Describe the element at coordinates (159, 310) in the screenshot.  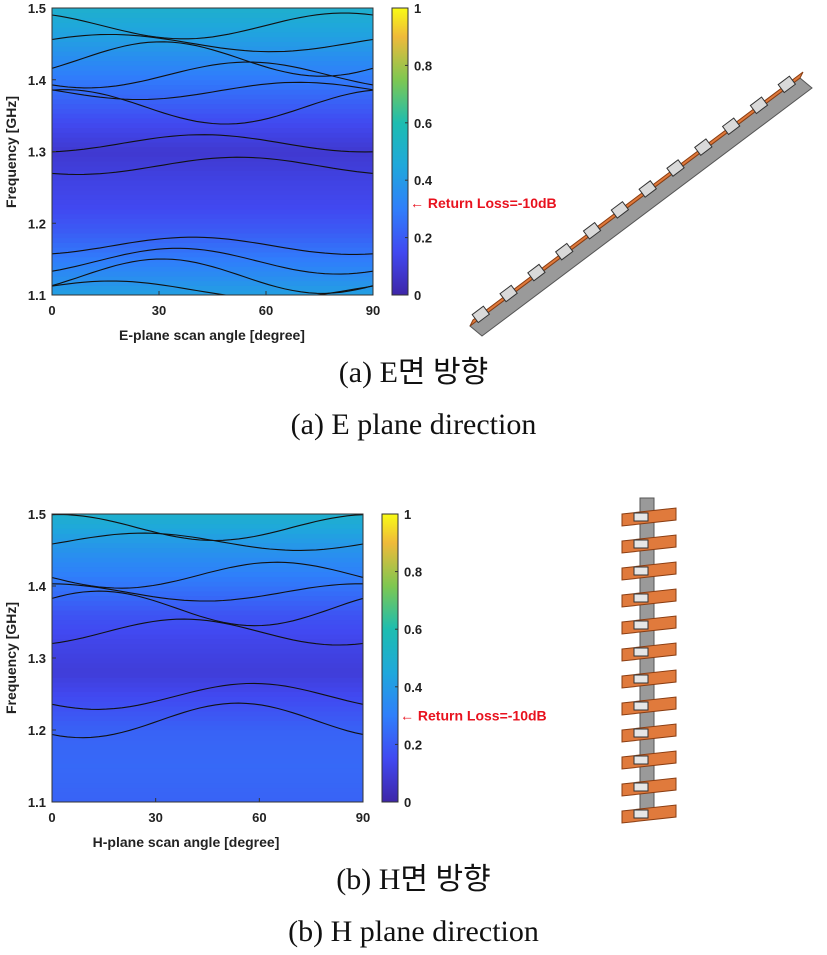
I see `x-tick-label: 30` at that location.